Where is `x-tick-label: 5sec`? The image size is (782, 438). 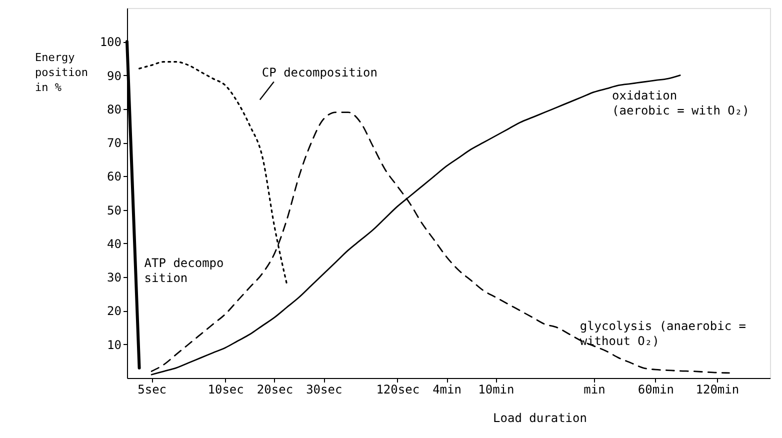
x-tick-label: 5sec is located at coordinates (152, 389).